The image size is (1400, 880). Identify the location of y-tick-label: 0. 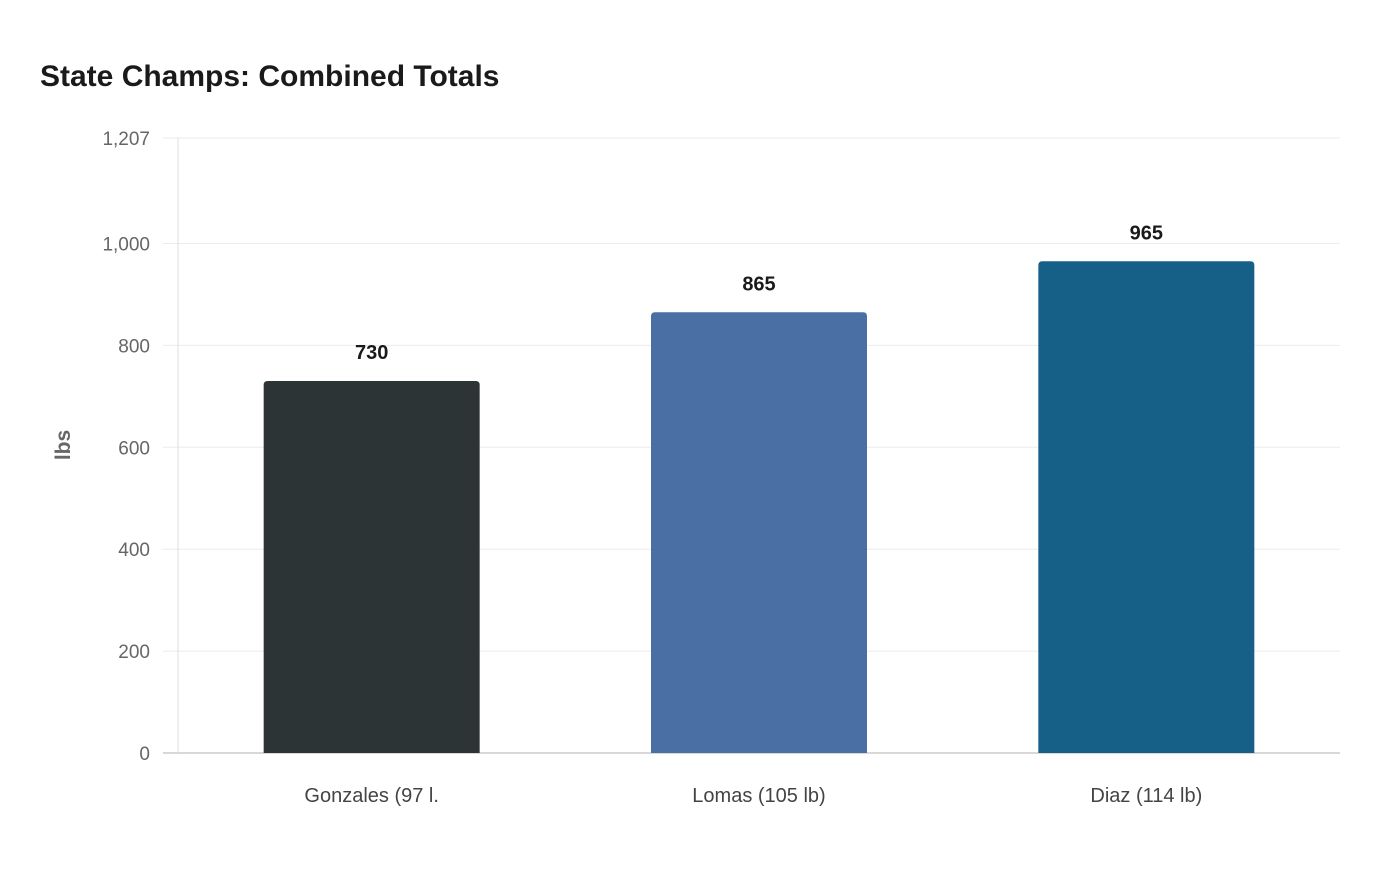
(144, 754).